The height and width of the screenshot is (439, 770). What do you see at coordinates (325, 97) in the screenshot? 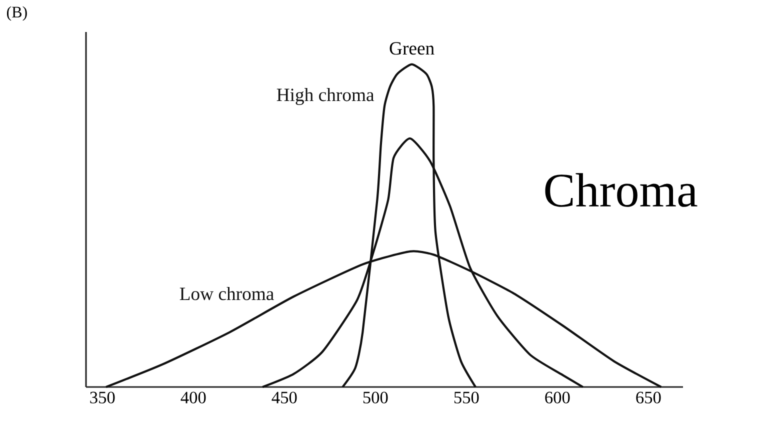
I see `series-label: High chroma` at bounding box center [325, 97].